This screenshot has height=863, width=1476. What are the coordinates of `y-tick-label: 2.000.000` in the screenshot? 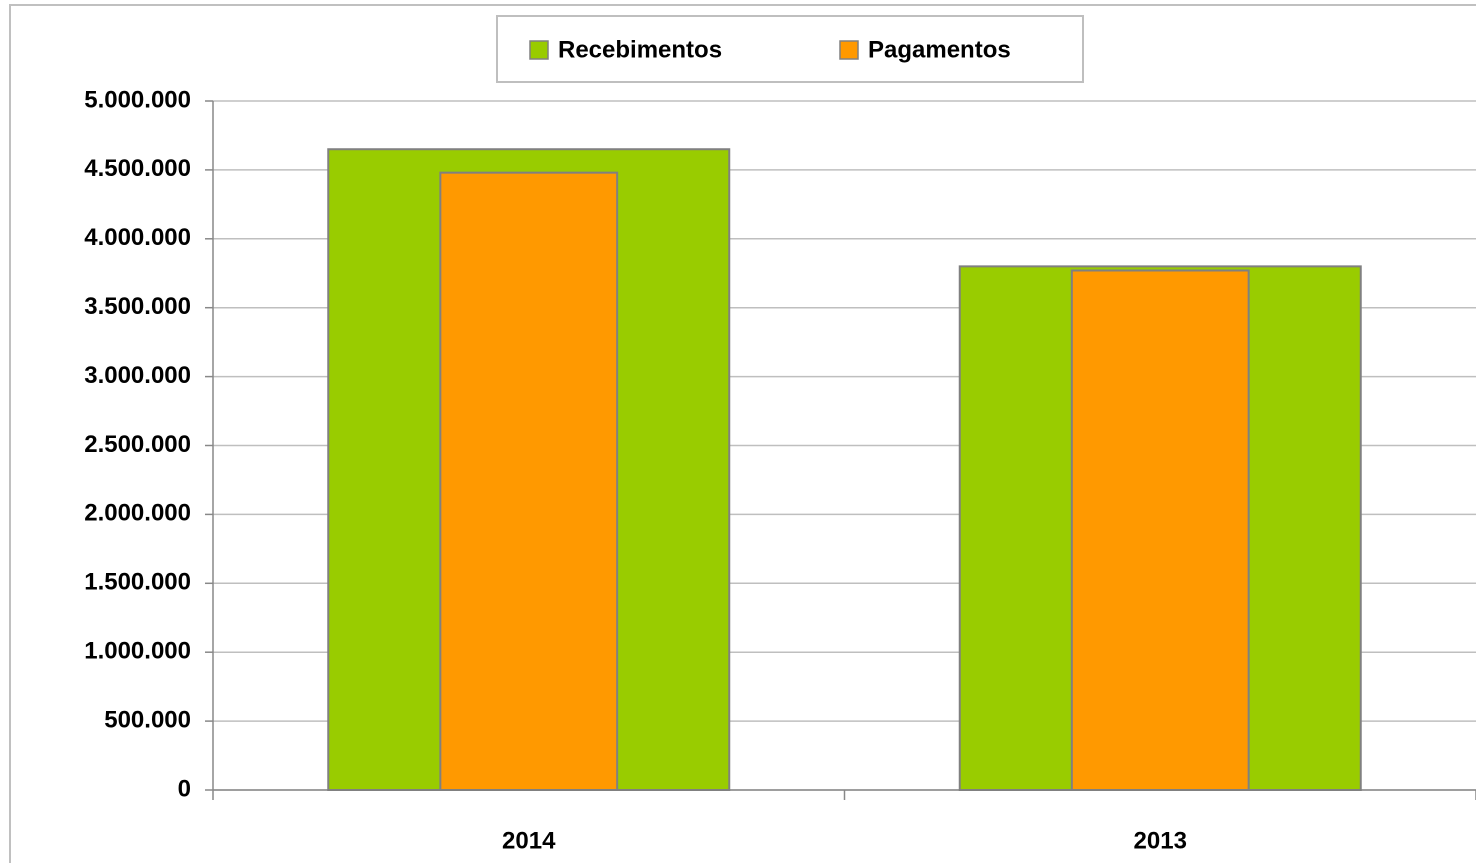 It's located at (137, 513).